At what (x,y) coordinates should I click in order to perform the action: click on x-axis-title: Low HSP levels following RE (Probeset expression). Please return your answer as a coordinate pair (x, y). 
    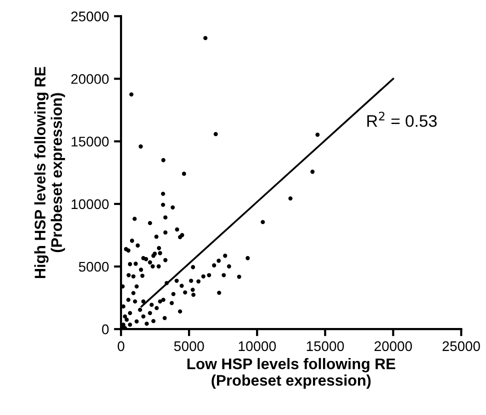
    Looking at the image, I should click on (291, 373).